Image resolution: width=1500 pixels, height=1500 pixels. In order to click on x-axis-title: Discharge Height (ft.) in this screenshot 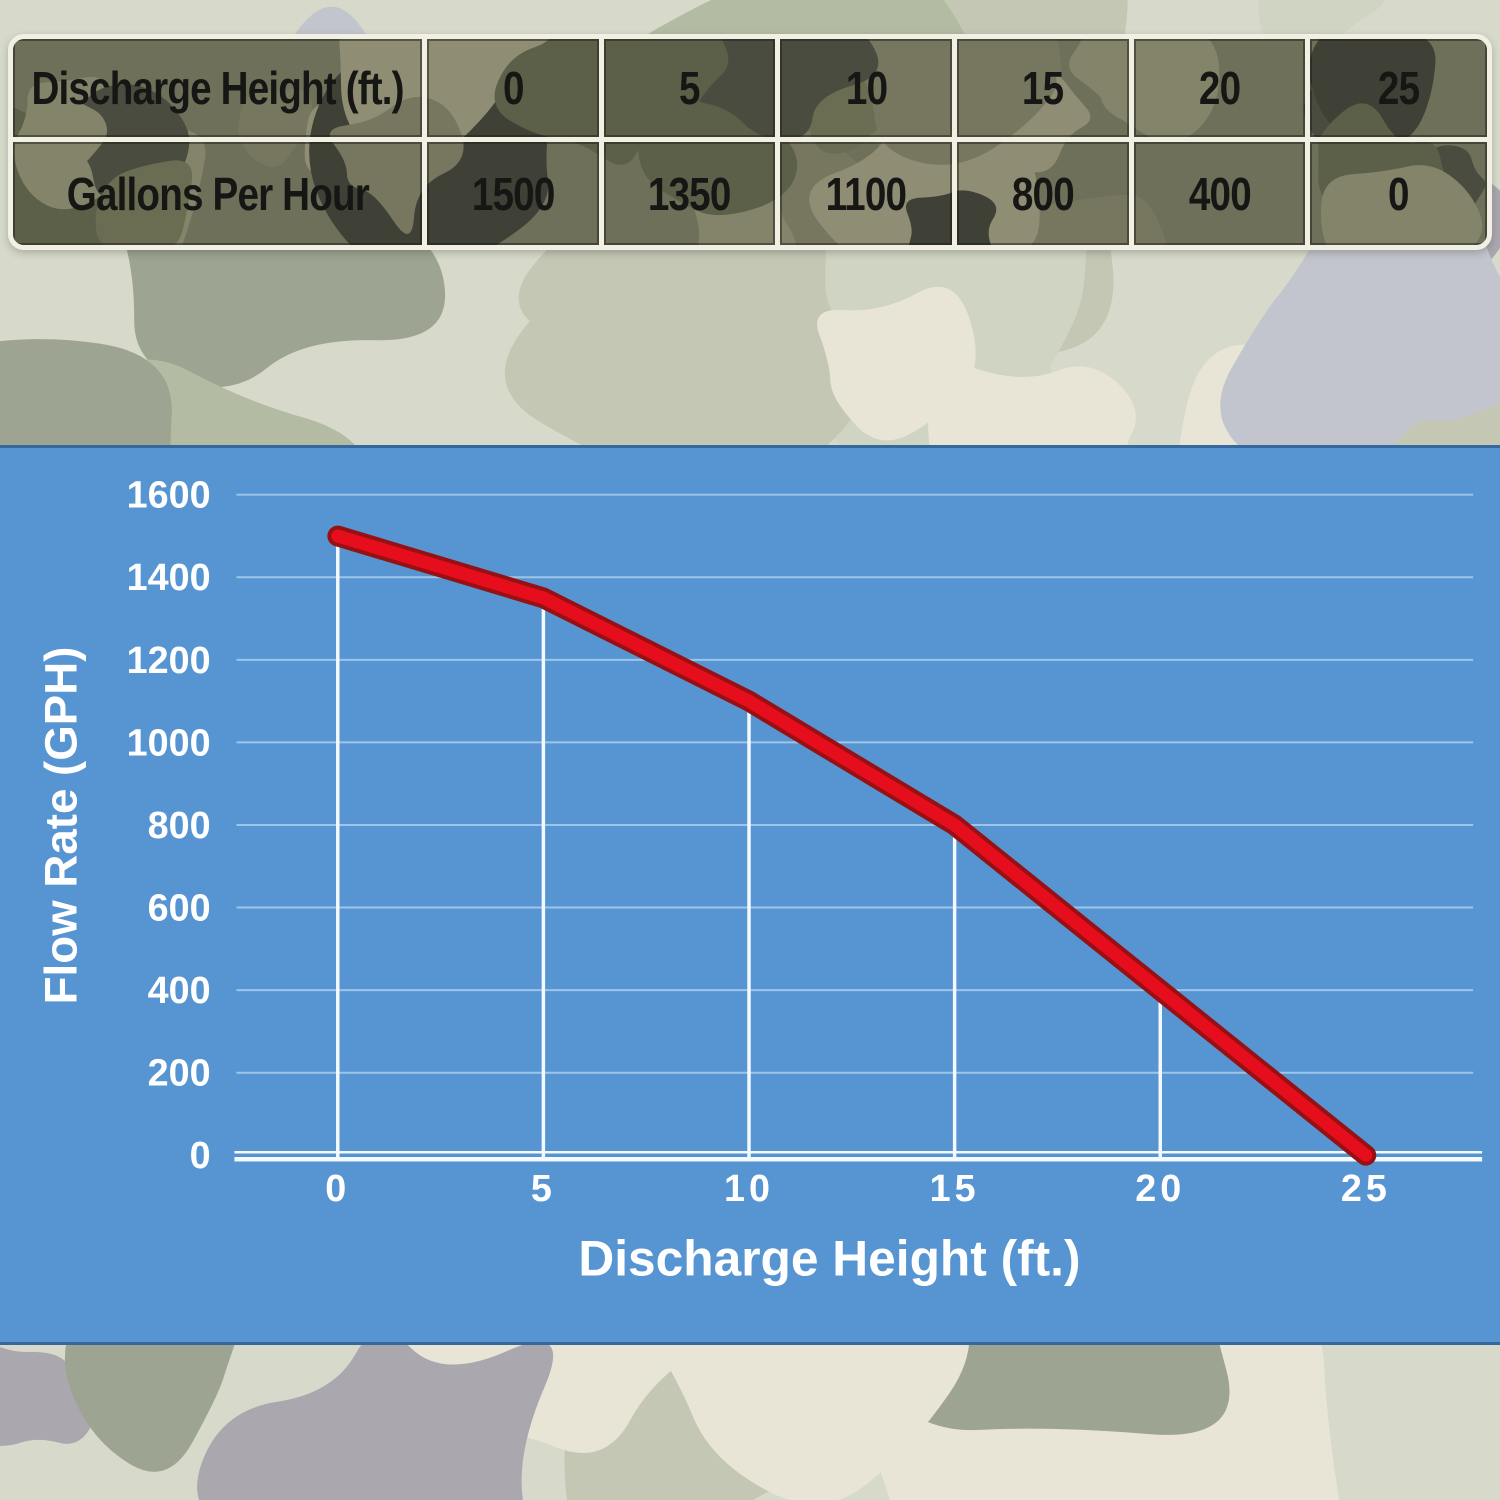, I will do `click(829, 1258)`.